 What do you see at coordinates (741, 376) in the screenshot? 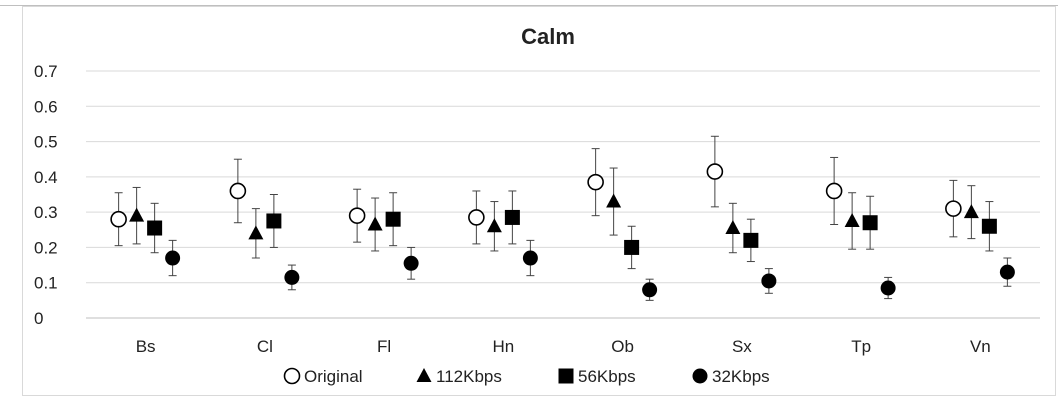
I see `legend-label: 32Kbps` at bounding box center [741, 376].